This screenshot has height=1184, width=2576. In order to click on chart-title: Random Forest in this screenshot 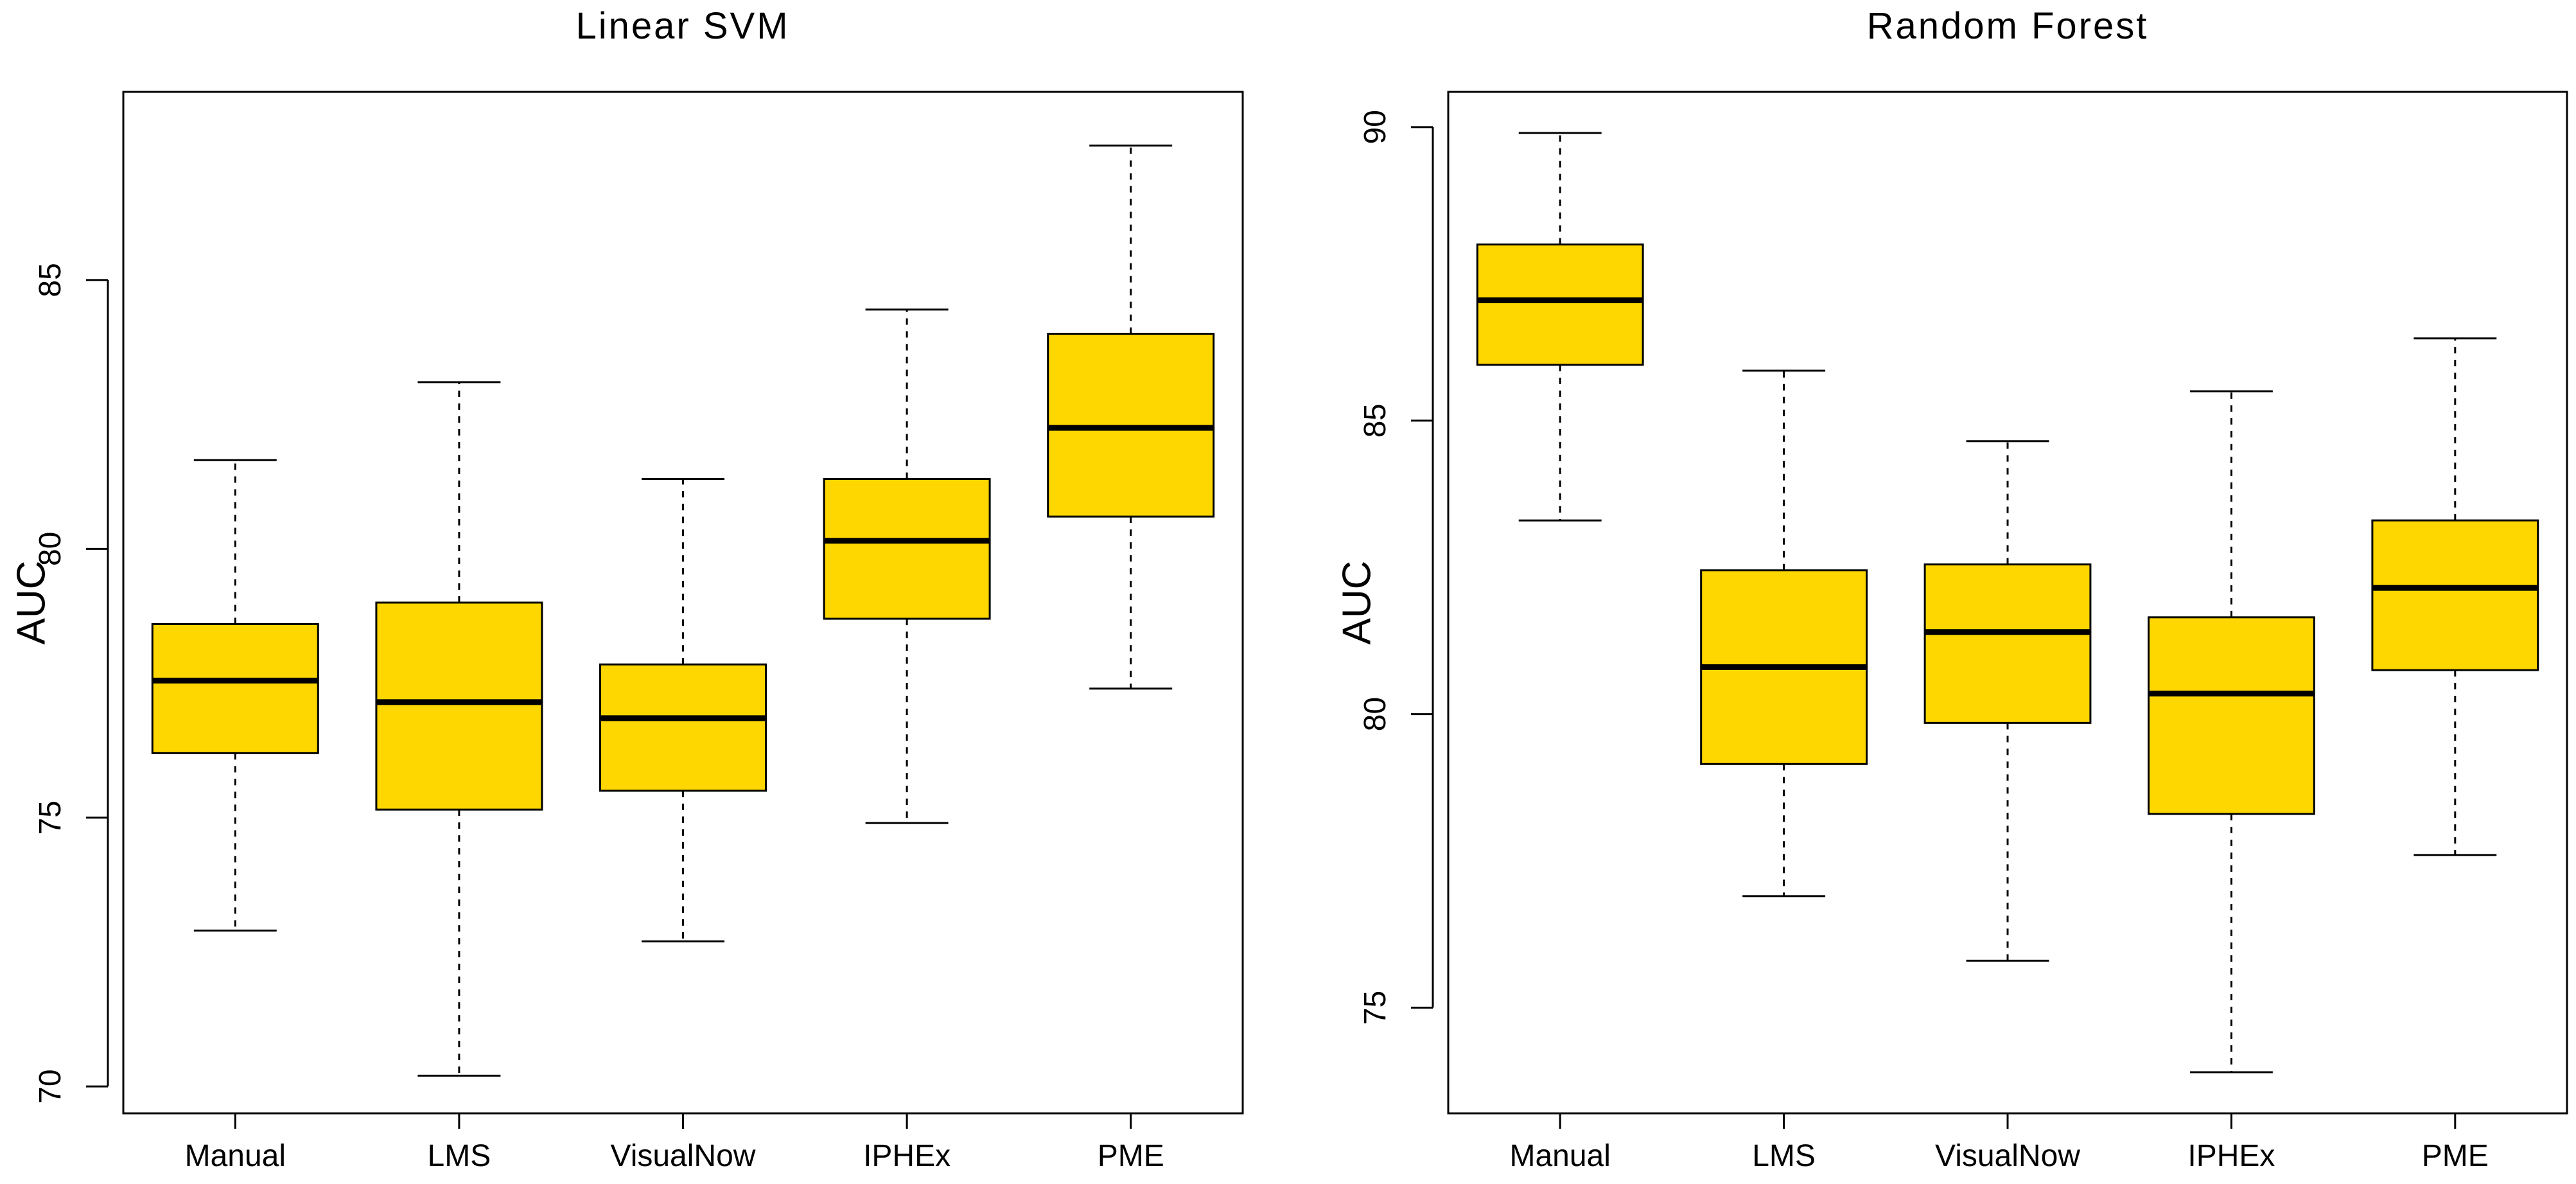, I will do `click(2008, 26)`.